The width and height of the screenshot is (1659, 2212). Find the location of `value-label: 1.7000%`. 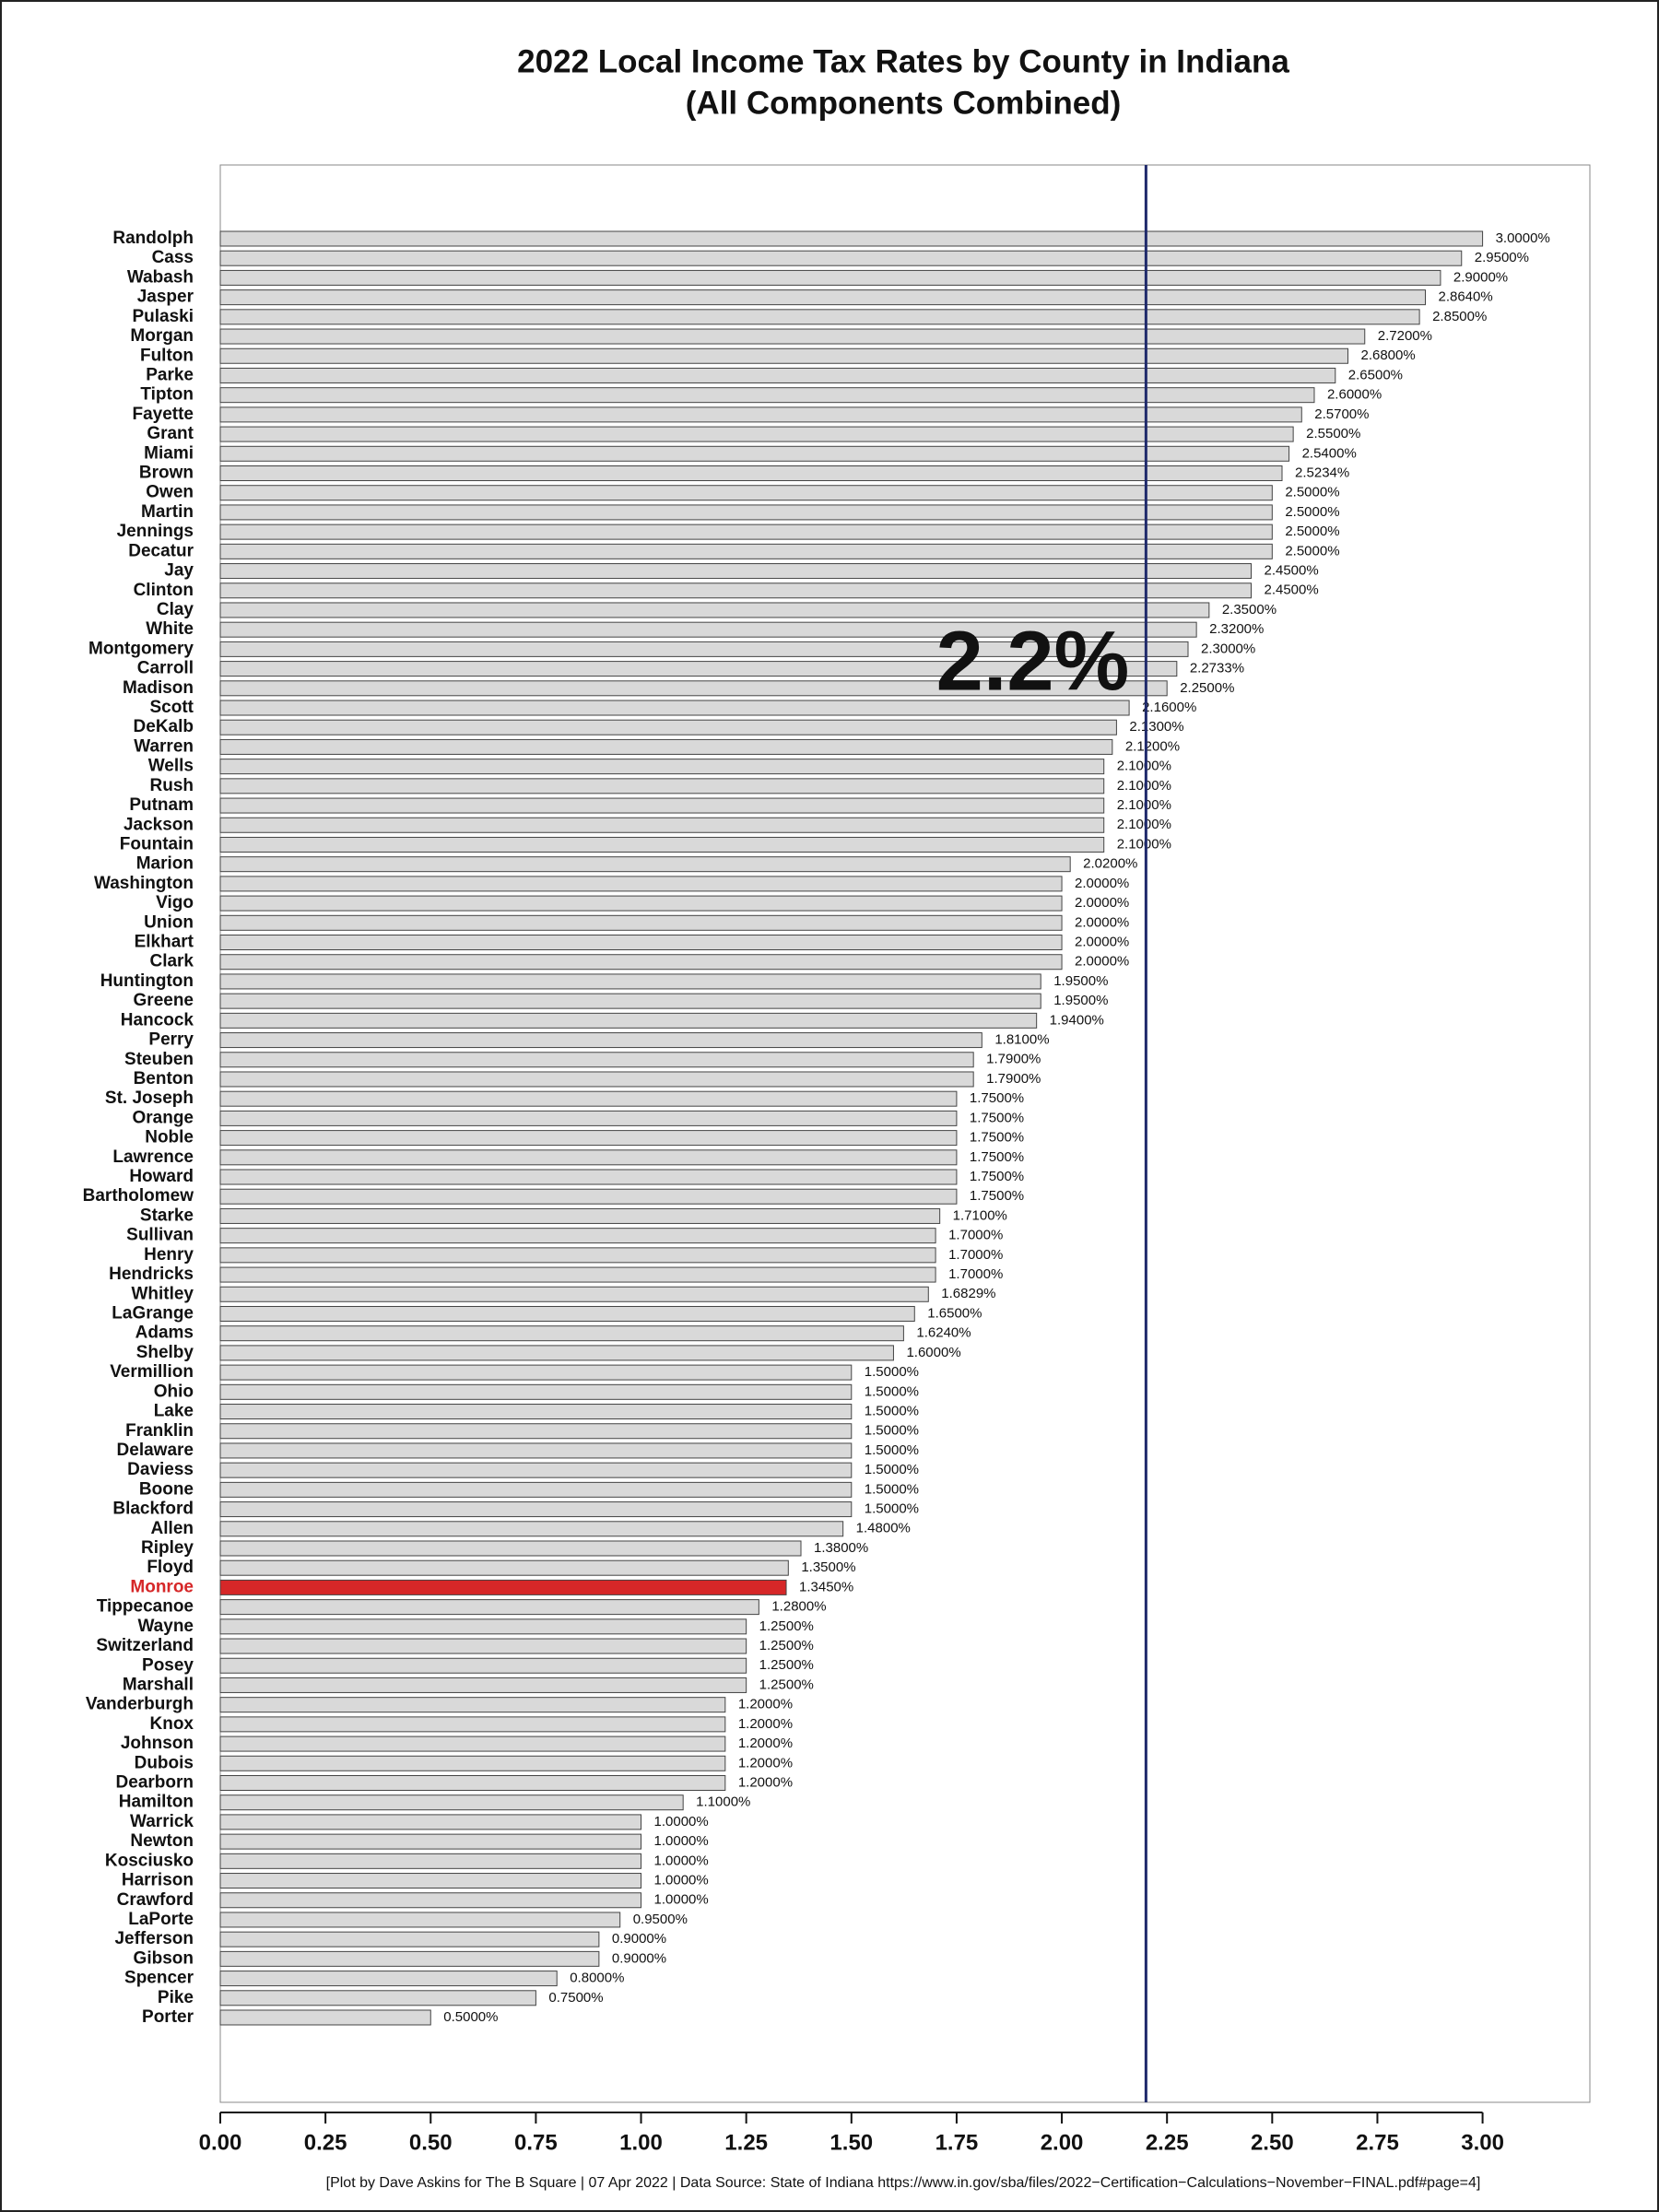

value-label: 1.7000% is located at coordinates (975, 1235).